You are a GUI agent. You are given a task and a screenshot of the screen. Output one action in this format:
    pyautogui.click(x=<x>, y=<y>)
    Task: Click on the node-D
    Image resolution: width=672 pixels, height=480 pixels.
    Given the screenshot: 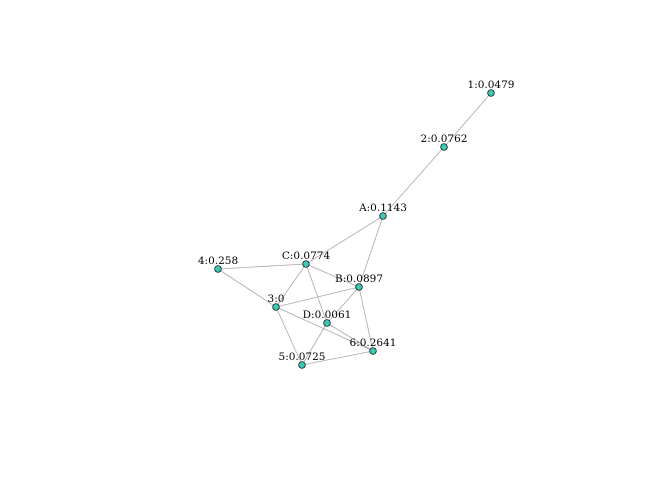 What is the action you would take?
    pyautogui.click(x=327, y=323)
    